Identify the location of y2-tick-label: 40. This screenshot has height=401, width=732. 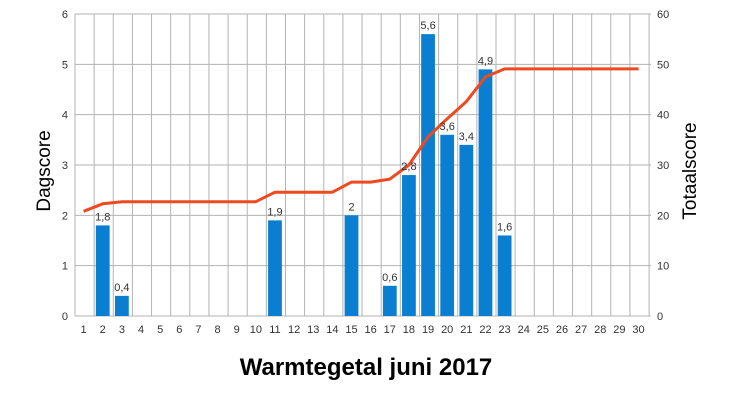
(663, 116).